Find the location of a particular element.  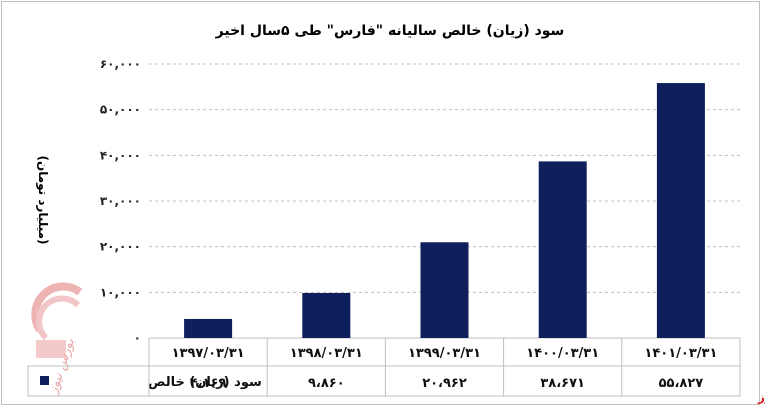

y-tick-label: ۱۰,۰۰۰ is located at coordinates (120, 292).